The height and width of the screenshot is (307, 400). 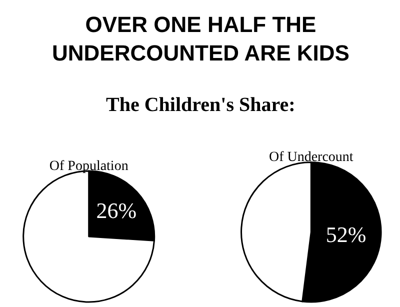 I want to click on text: OVER ONE HALF THE UNDERCOUNTED ARE KIDS, so click(x=201, y=39).